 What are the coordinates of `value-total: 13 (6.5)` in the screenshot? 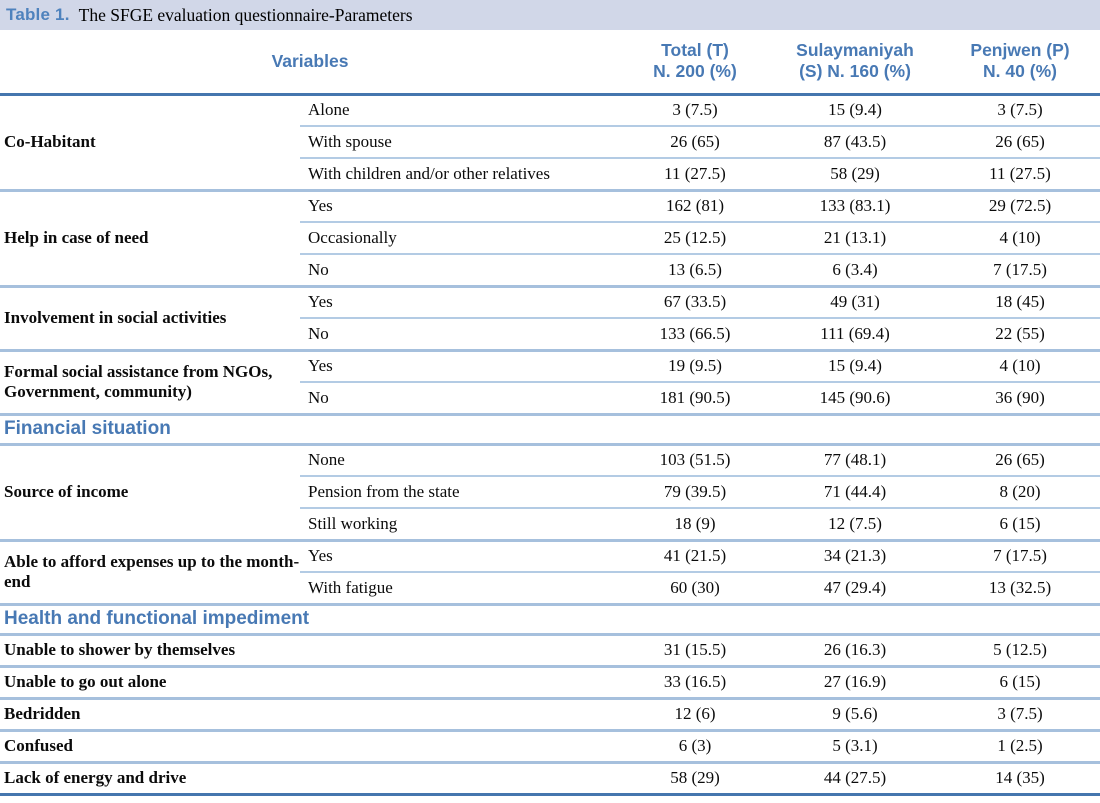 It's located at (695, 269).